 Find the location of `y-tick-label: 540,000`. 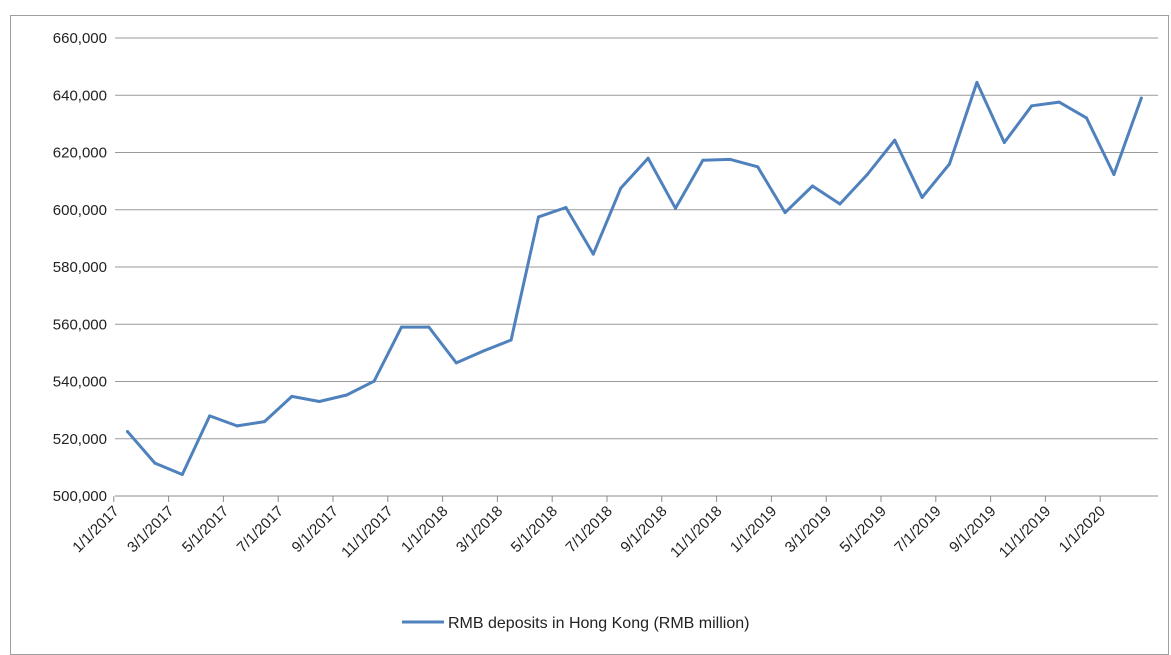

y-tick-label: 540,000 is located at coordinates (80, 382).